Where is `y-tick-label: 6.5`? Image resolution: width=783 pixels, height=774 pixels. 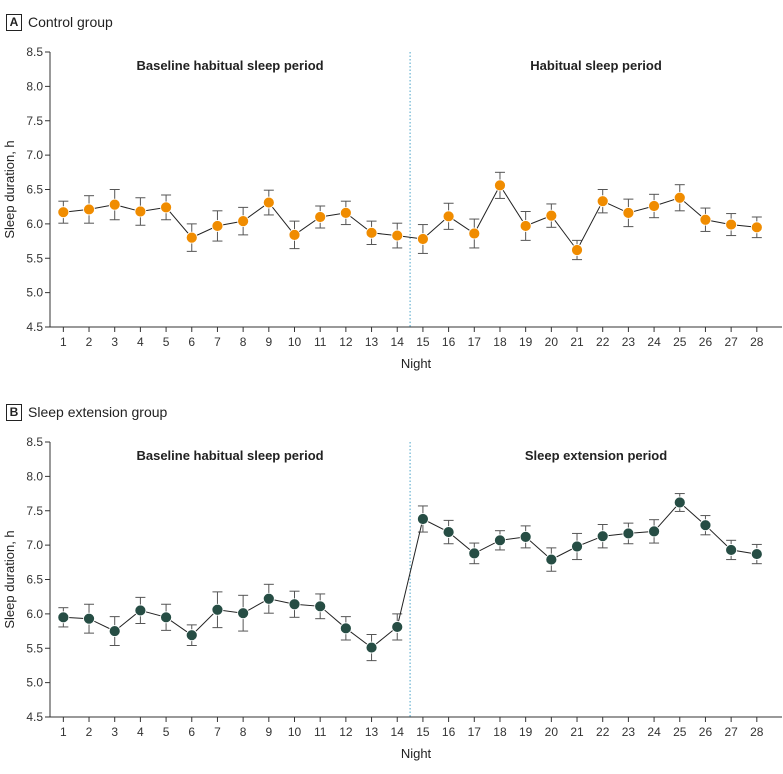 y-tick-label: 6.5 is located at coordinates (34, 580).